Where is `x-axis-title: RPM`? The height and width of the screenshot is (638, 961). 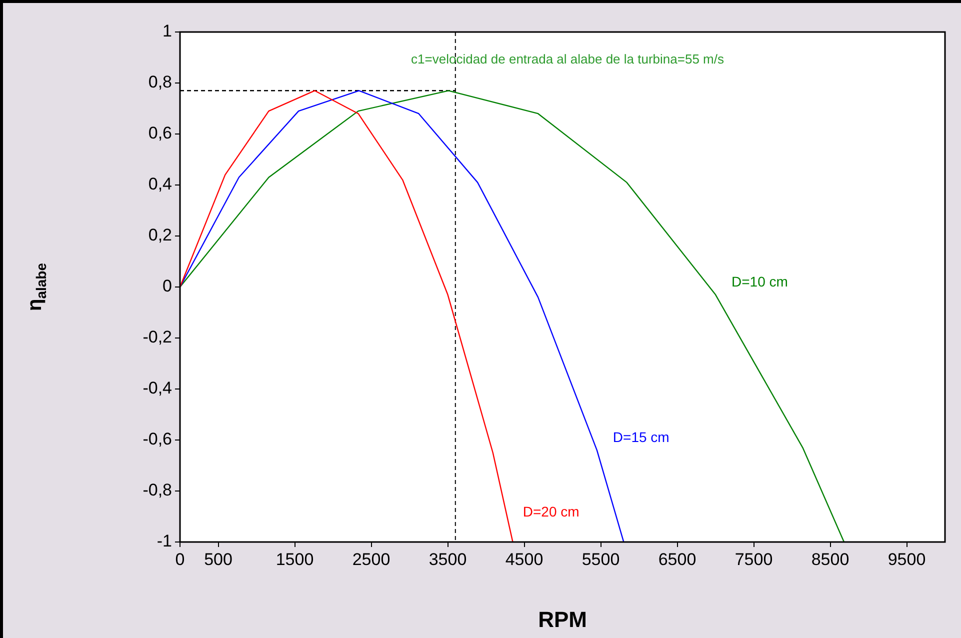
x-axis-title: RPM is located at coordinates (562, 619).